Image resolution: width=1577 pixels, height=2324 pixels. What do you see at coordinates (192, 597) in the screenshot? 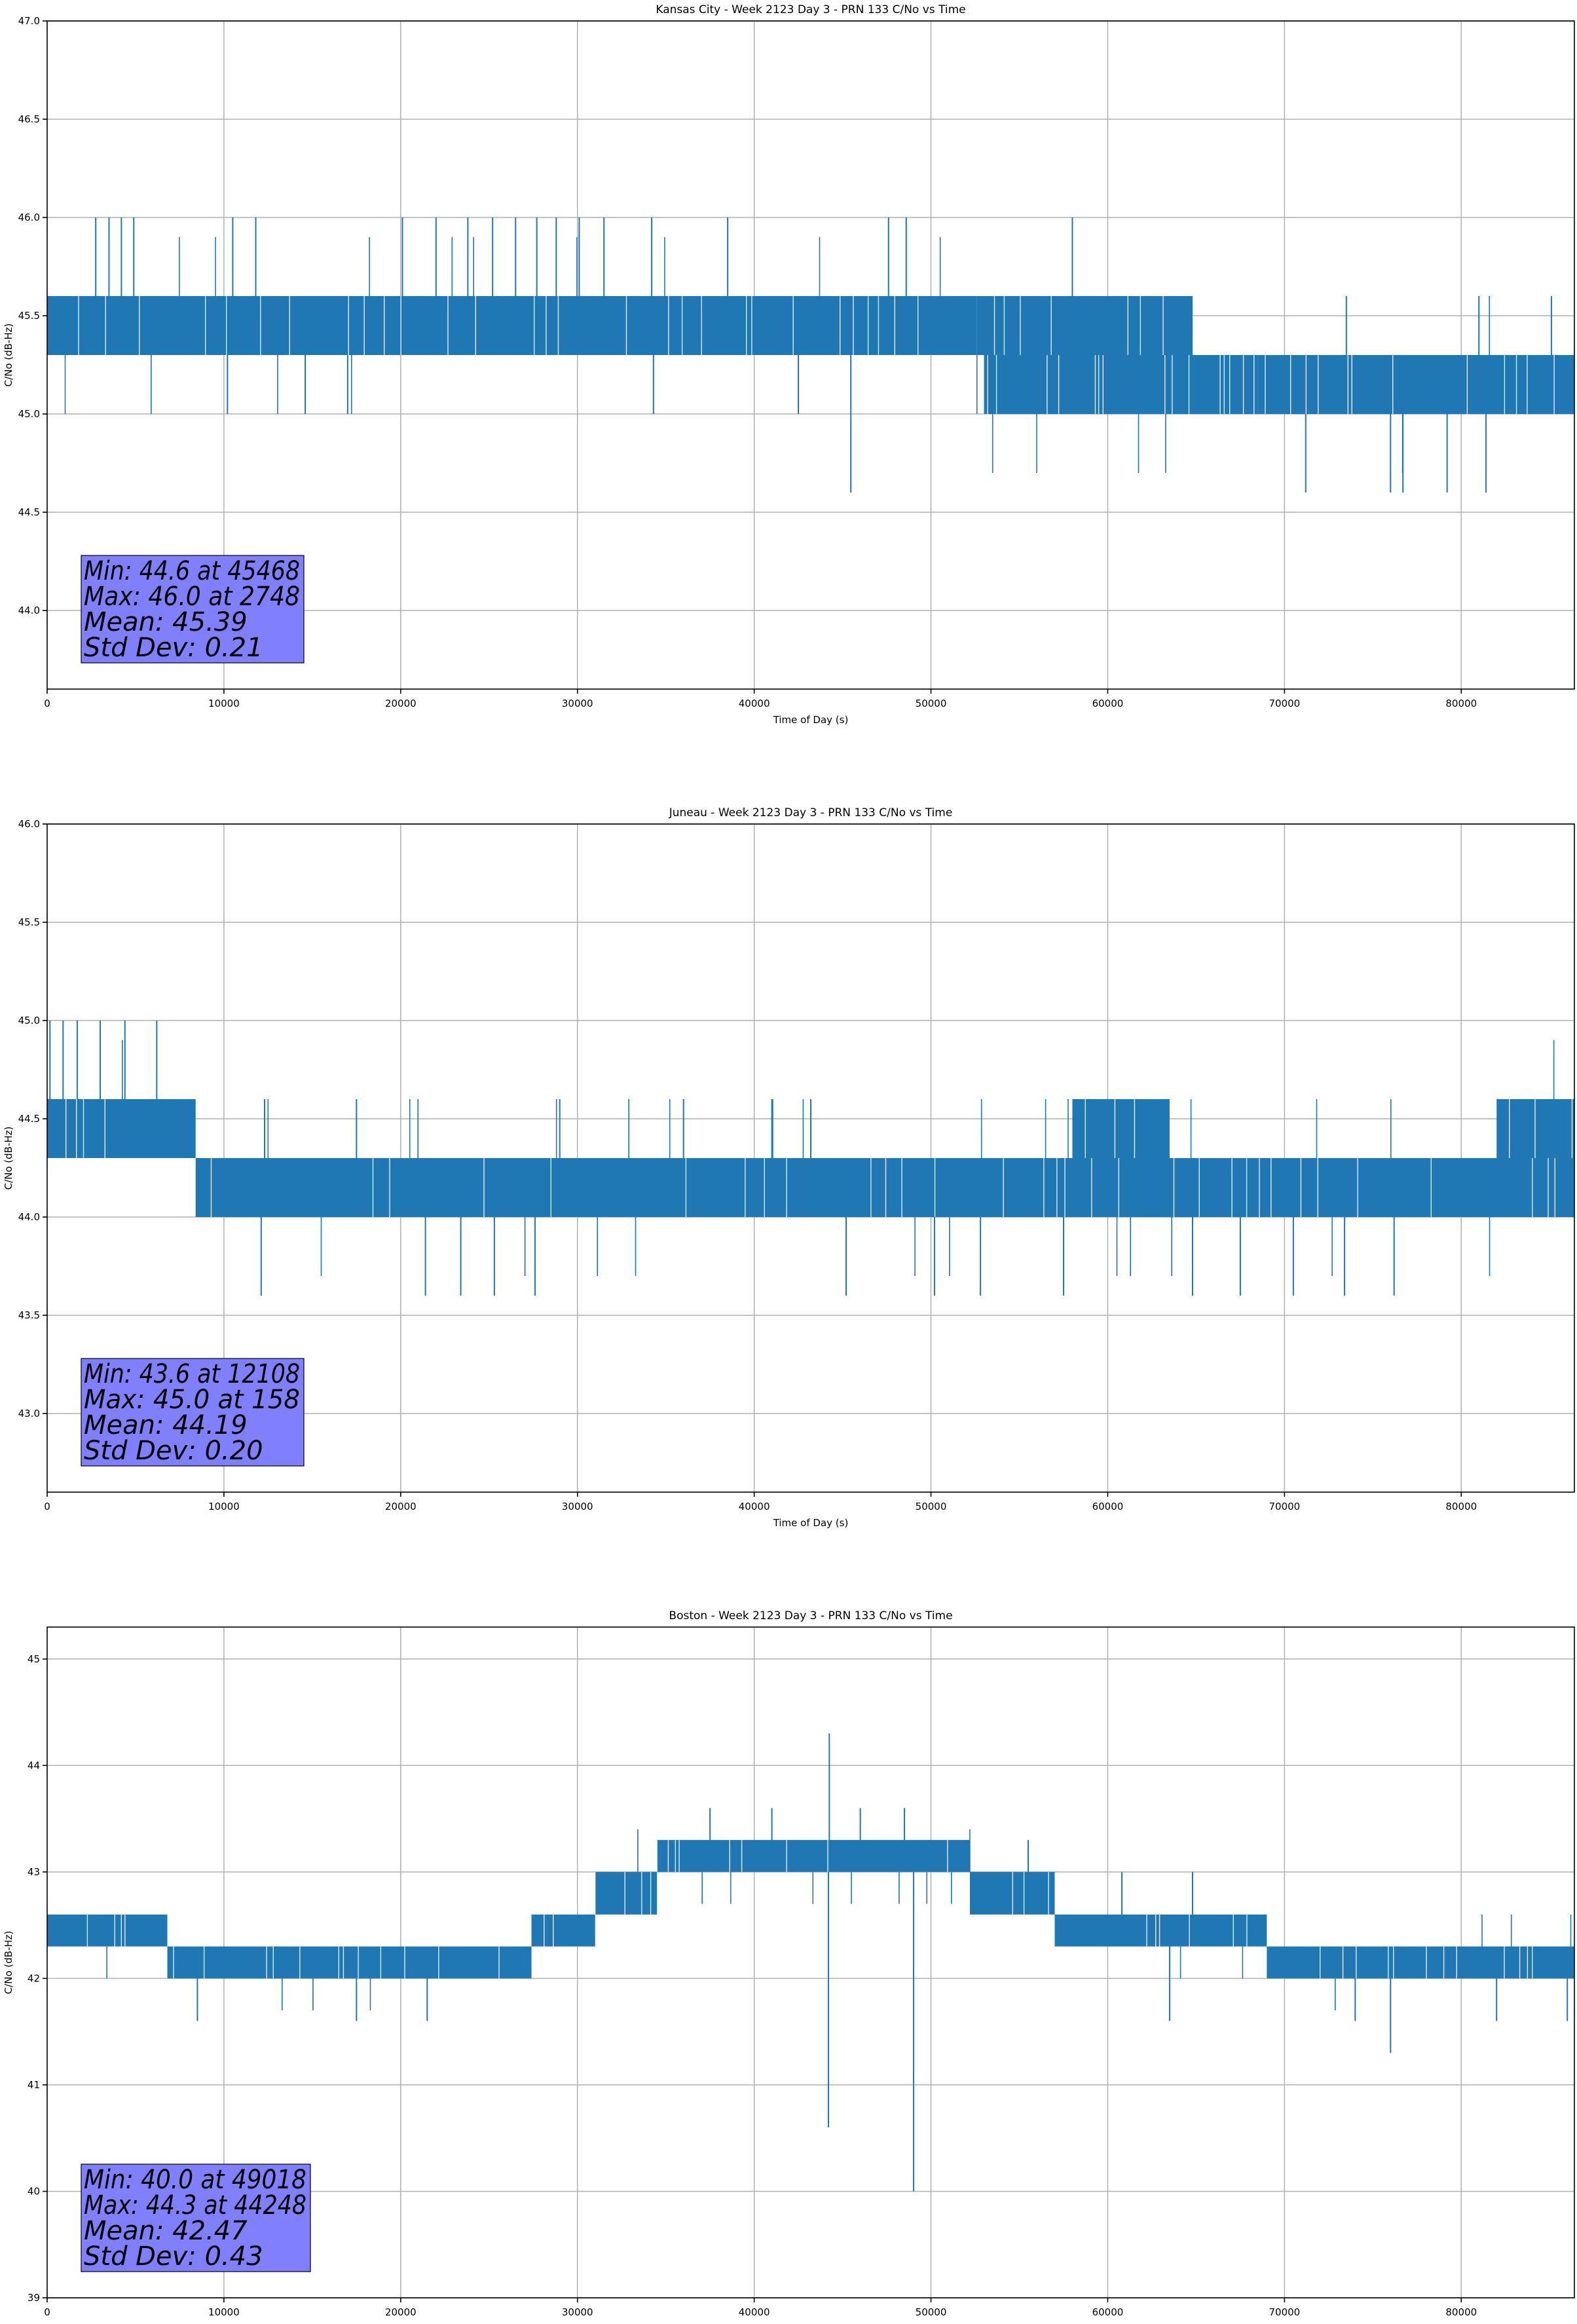
I see `stats-line: Max: 46.0 at 2748` at bounding box center [192, 597].